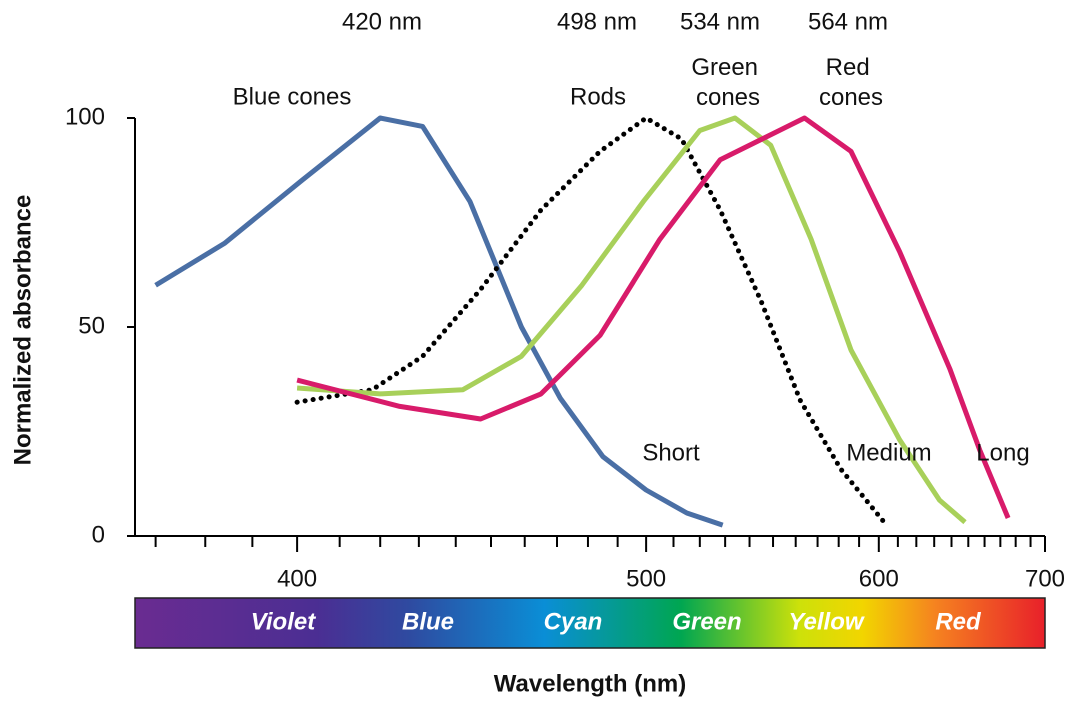 The width and height of the screenshot is (1080, 705). I want to click on spectrum-label: Cyan, so click(573, 621).